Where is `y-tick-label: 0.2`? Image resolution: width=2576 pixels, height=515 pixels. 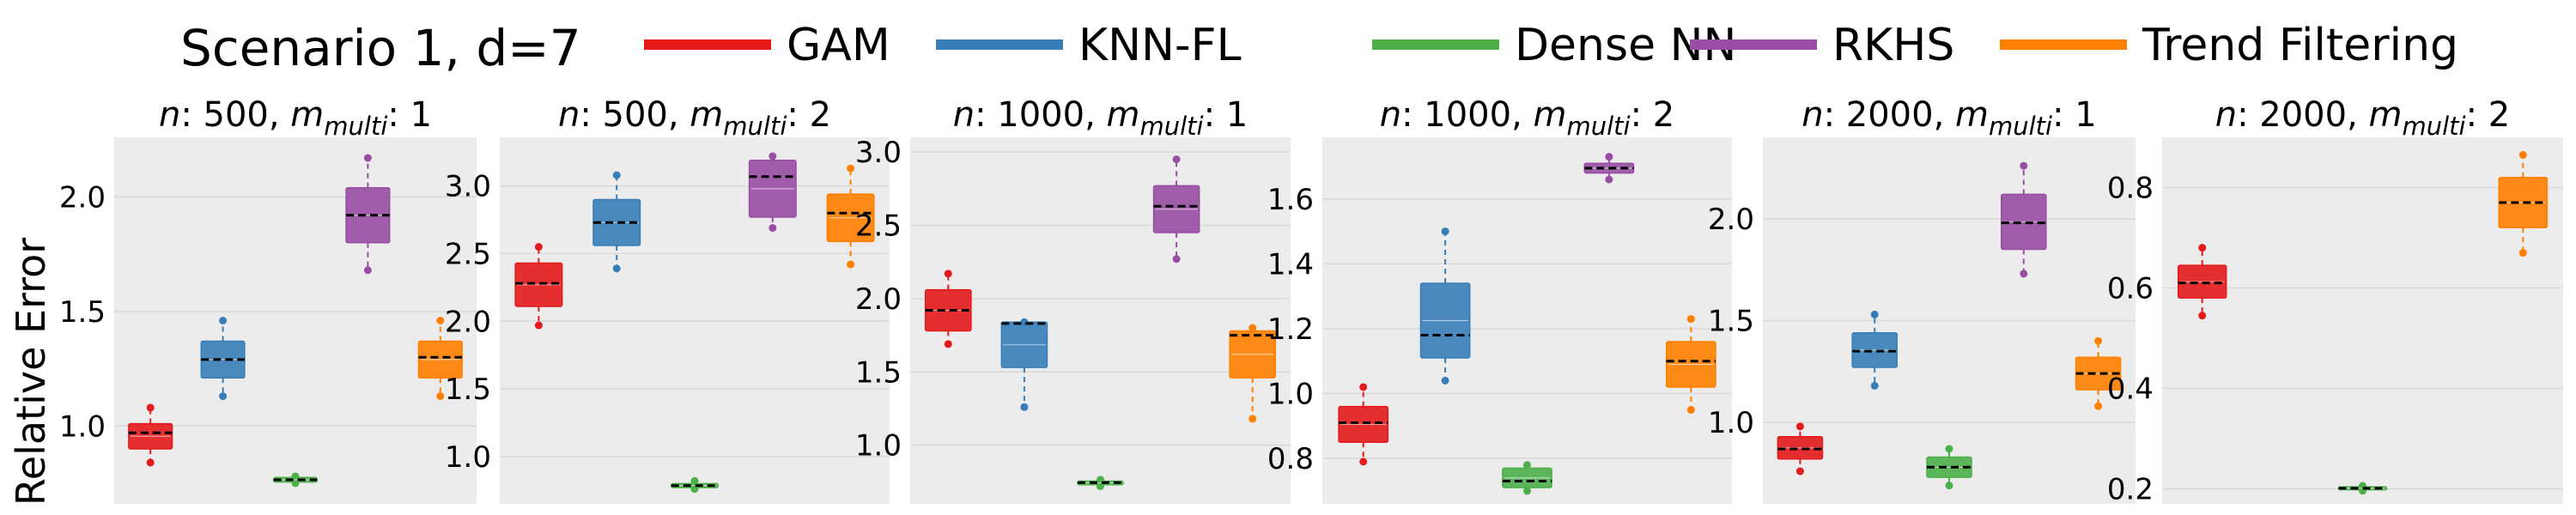
y-tick-label: 0.2 is located at coordinates (2130, 489).